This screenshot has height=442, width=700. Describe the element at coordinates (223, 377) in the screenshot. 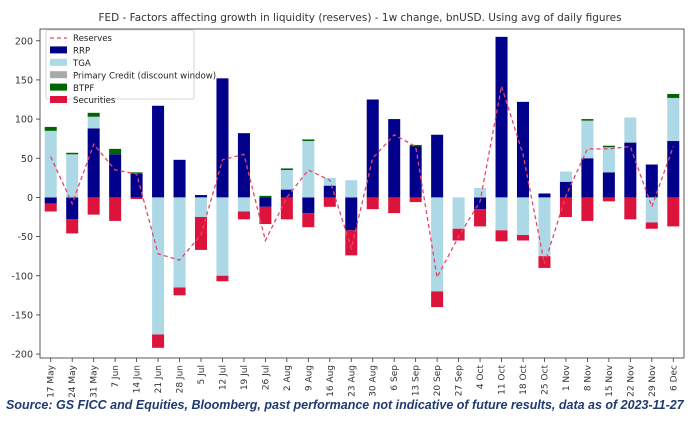

I see `x-tick-label: 12 Jul` at that location.